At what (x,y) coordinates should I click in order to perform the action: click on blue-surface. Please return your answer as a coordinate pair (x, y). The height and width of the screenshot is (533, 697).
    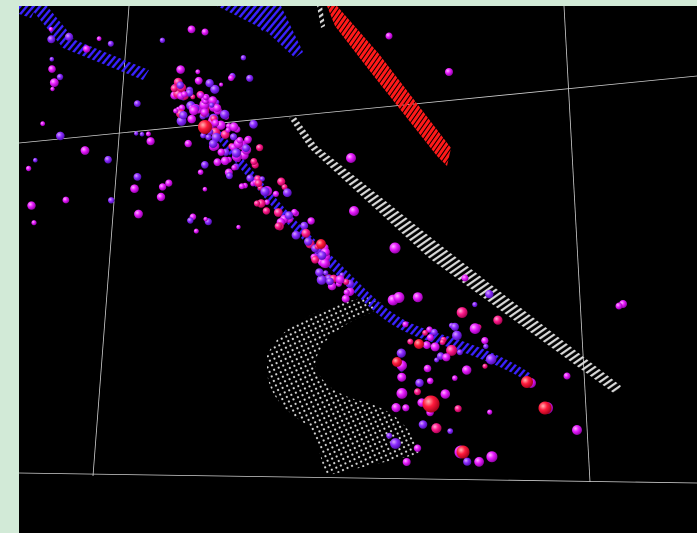
    Looking at the image, I should click on (161, 43).